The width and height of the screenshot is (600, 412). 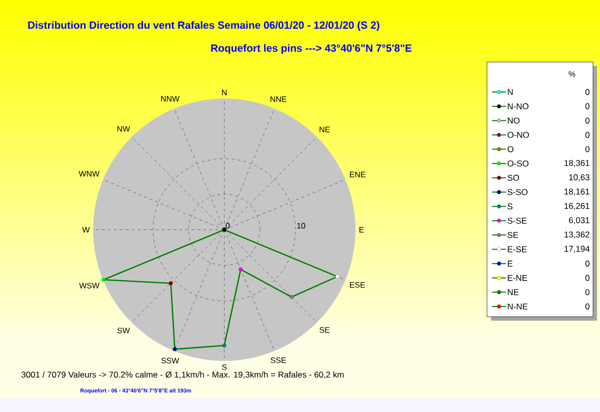 What do you see at coordinates (518, 135) in the screenshot?
I see `text: O-NO` at bounding box center [518, 135].